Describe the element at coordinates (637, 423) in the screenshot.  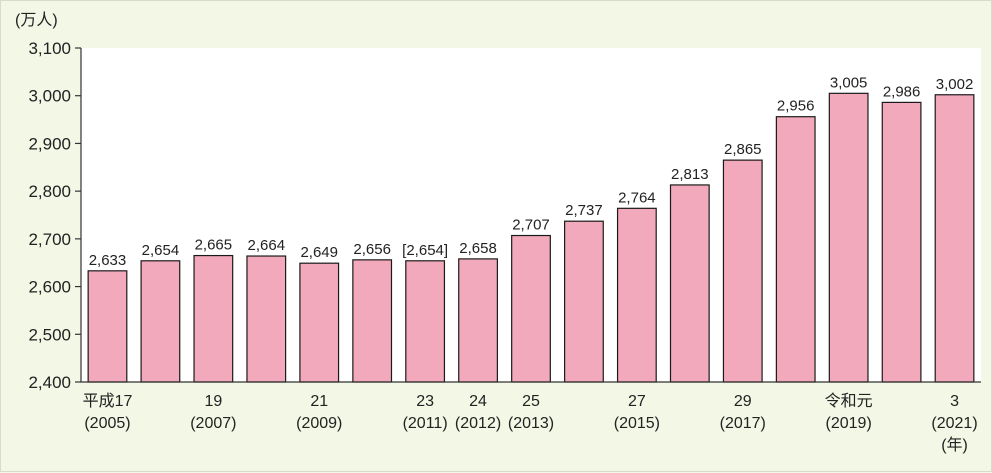
I see `x-label-year-2015: (2015)` at that location.